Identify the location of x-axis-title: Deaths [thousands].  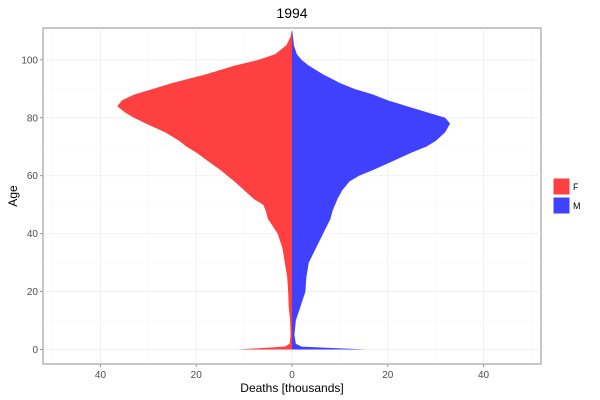
(291, 388).